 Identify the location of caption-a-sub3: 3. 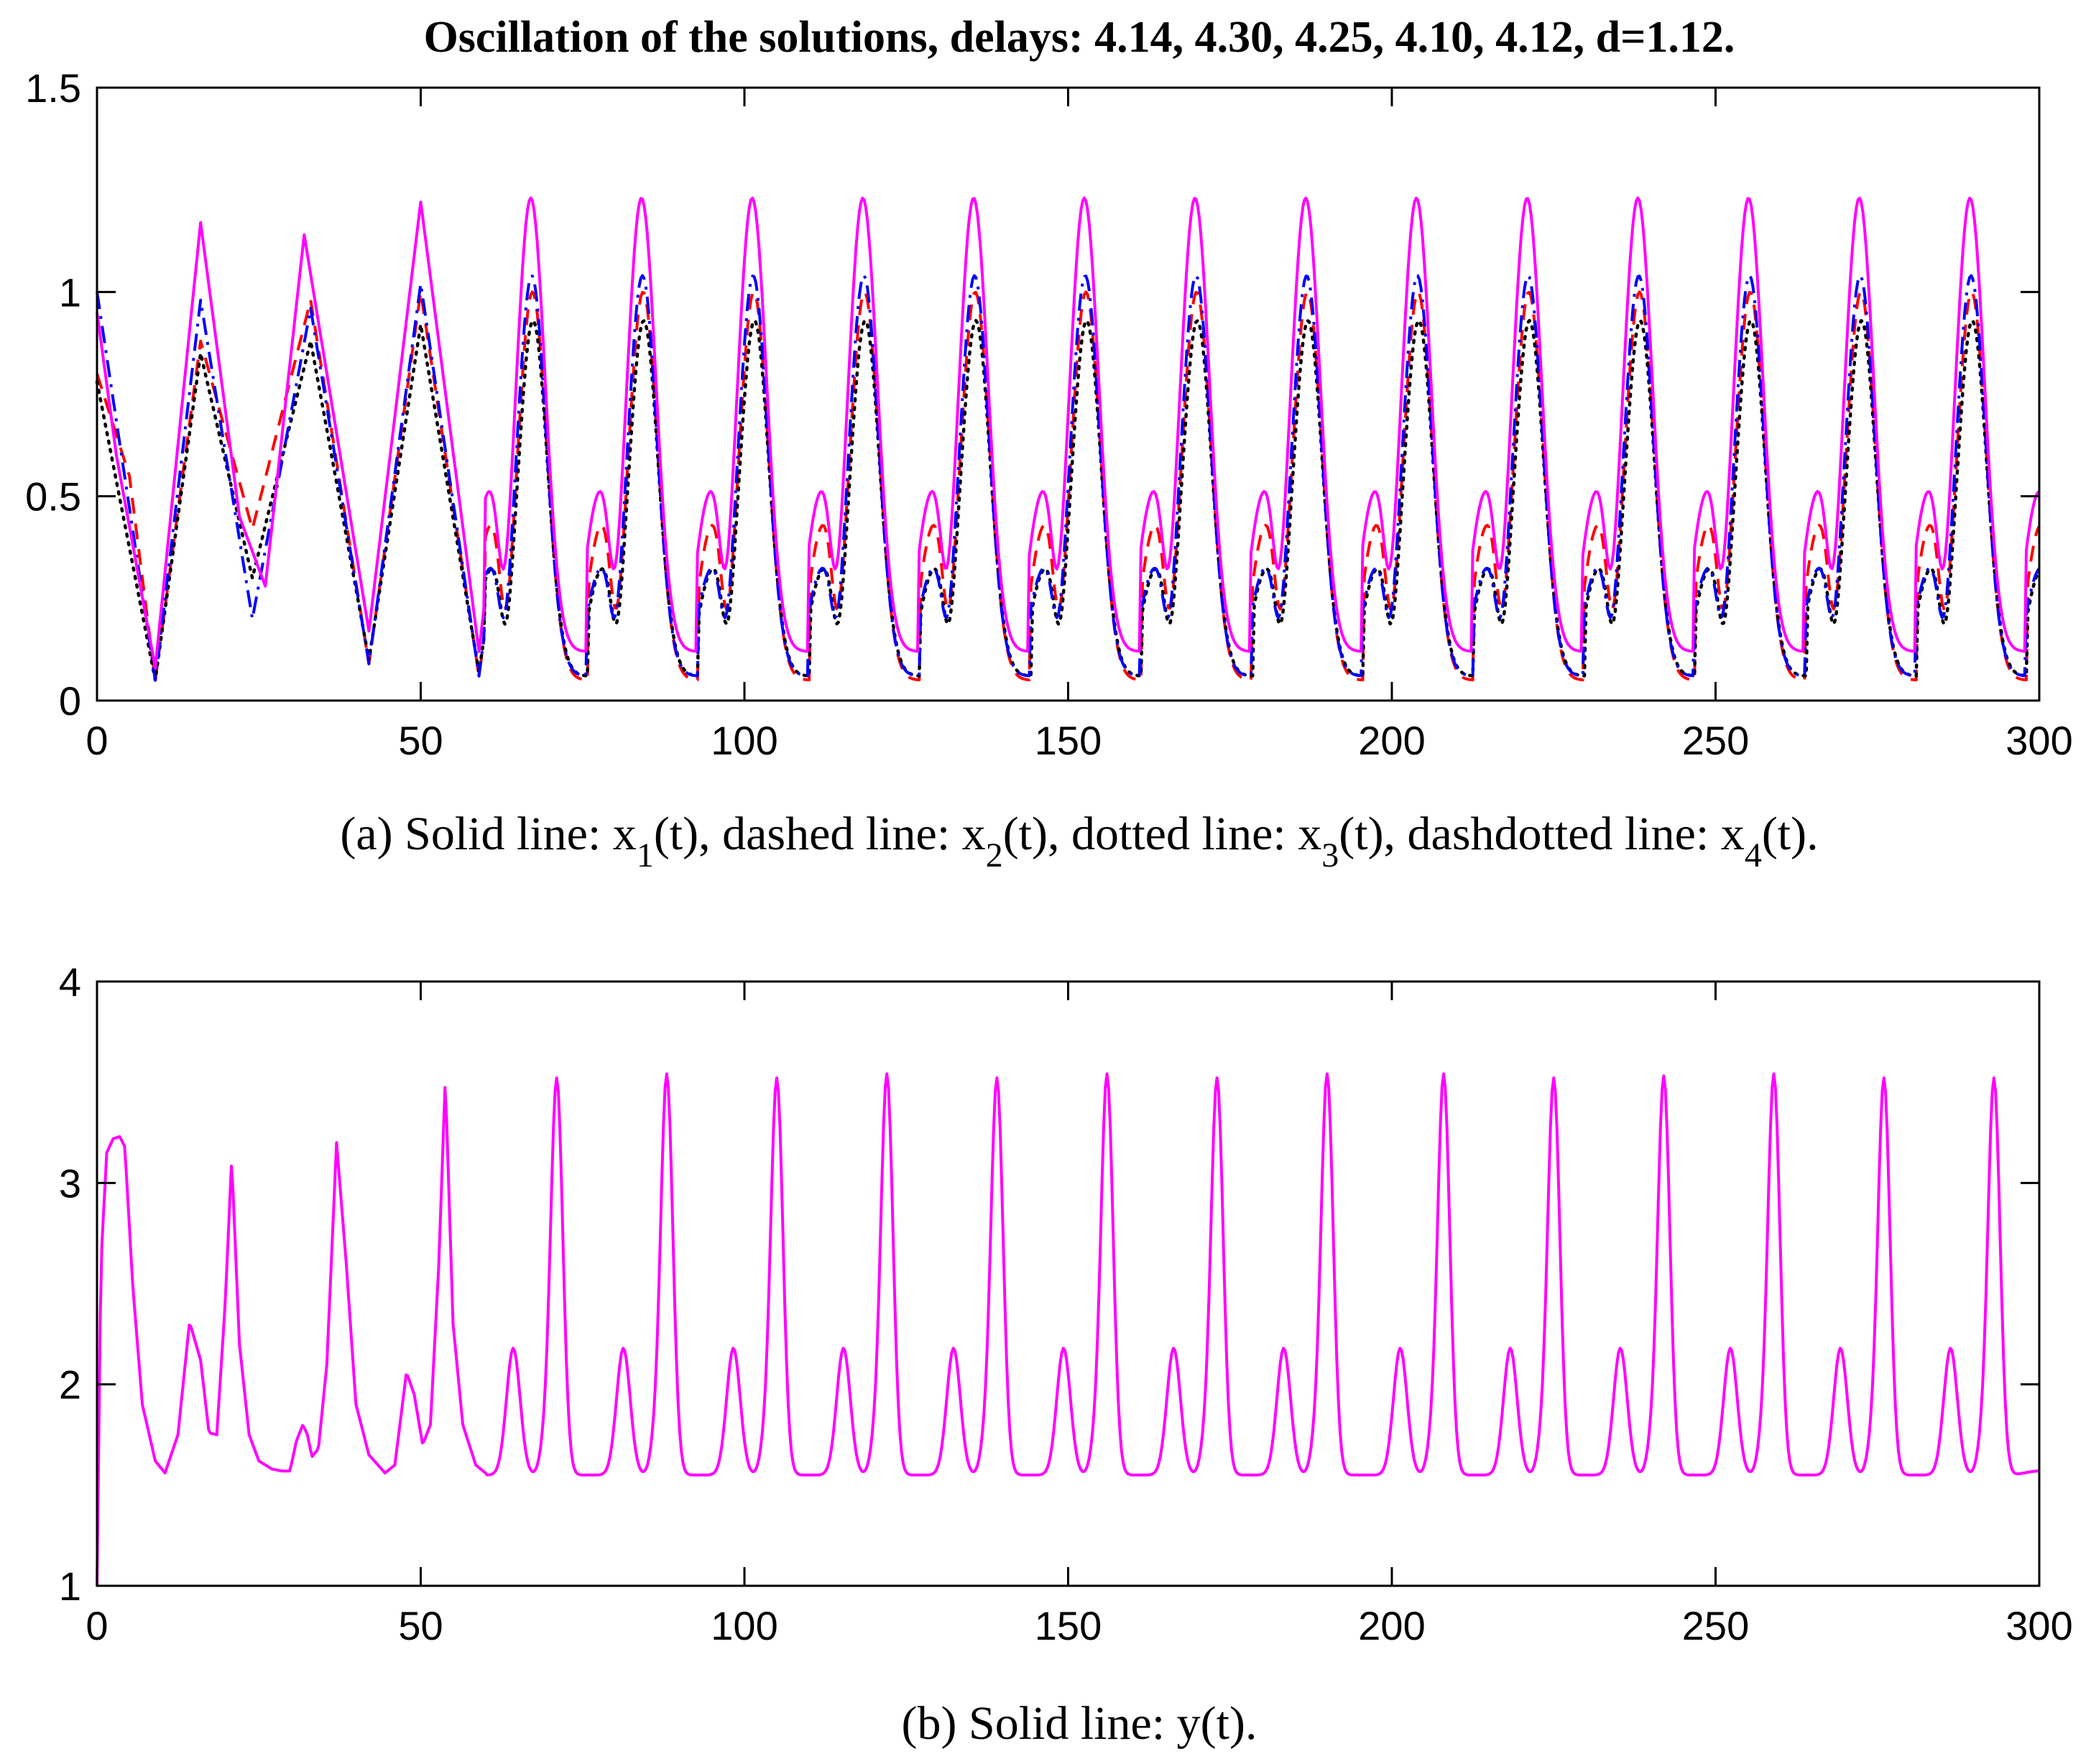
(1330, 855).